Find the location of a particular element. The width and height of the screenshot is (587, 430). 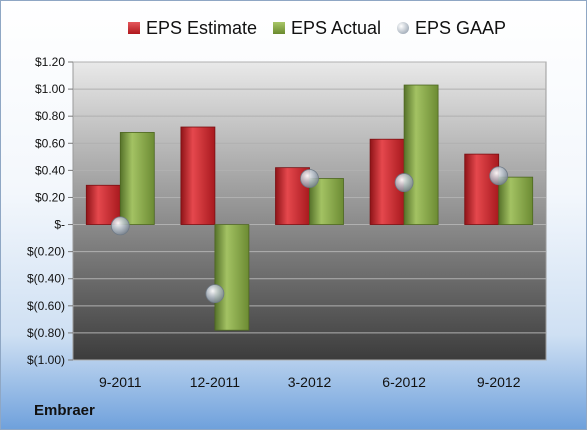

y-tick-label: $0.40 is located at coordinates (50, 170).